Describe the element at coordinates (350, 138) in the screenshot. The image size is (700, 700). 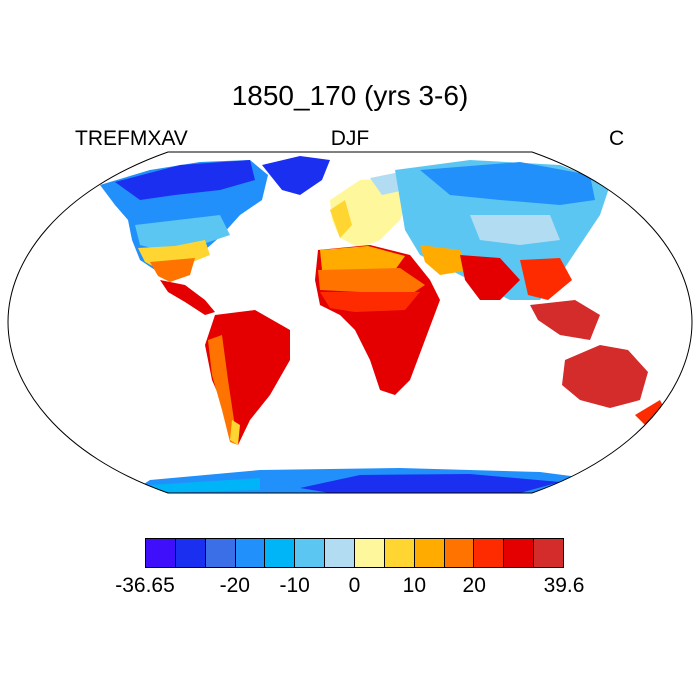
I see `season-label: DJF` at that location.